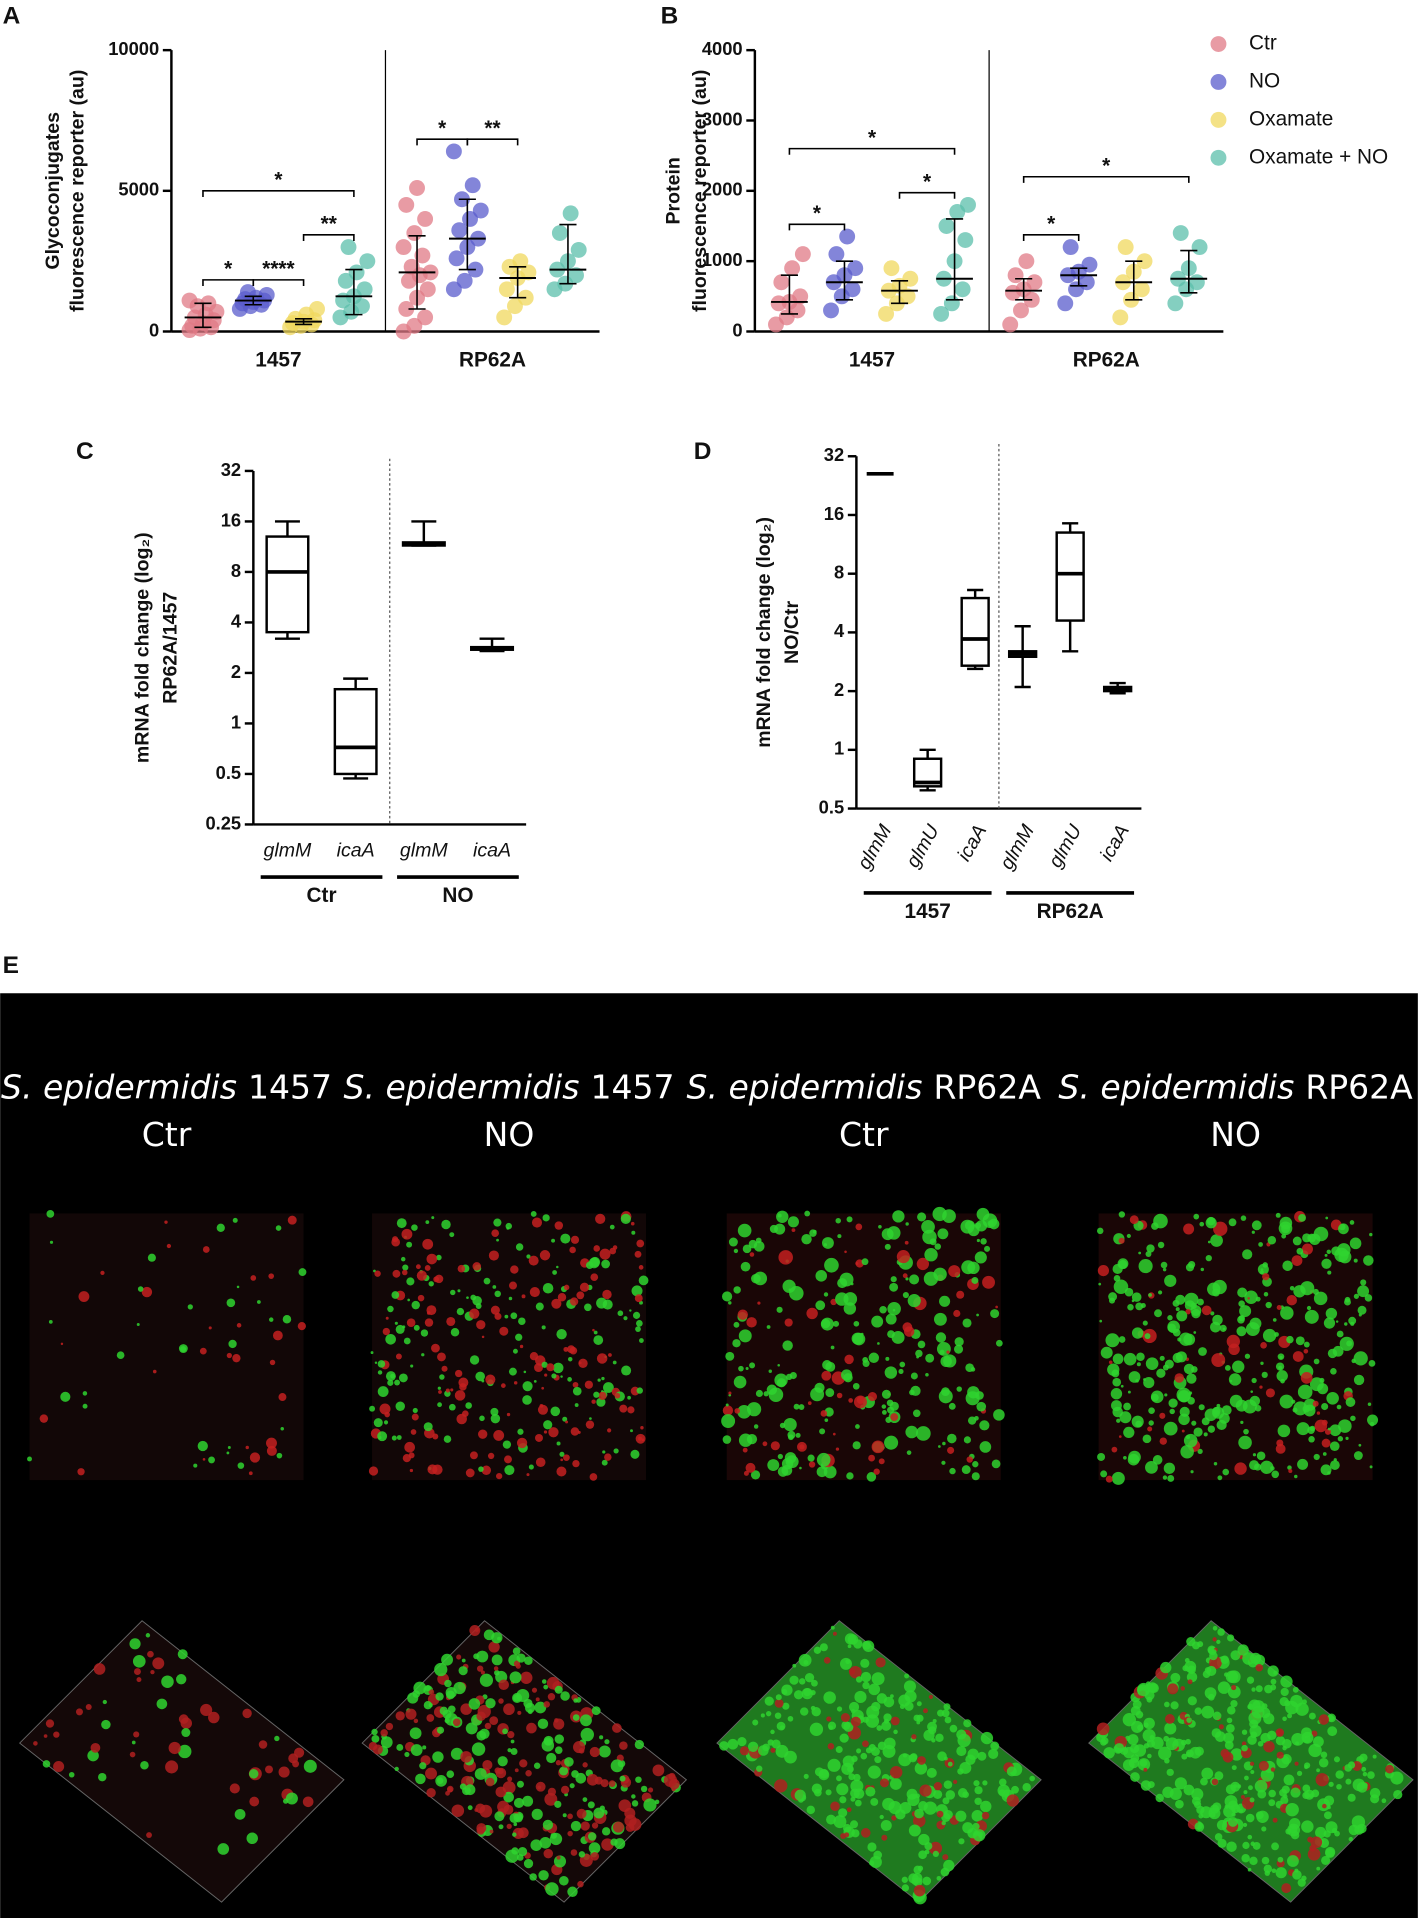  What do you see at coordinates (424, 851) in the screenshot?
I see `x-tick-label: glmM` at bounding box center [424, 851].